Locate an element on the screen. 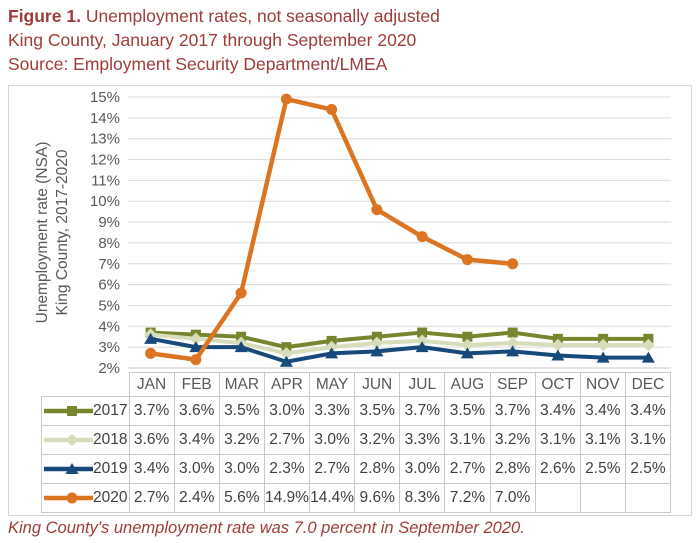 The image size is (700, 543). month-header: OCT is located at coordinates (557, 384).